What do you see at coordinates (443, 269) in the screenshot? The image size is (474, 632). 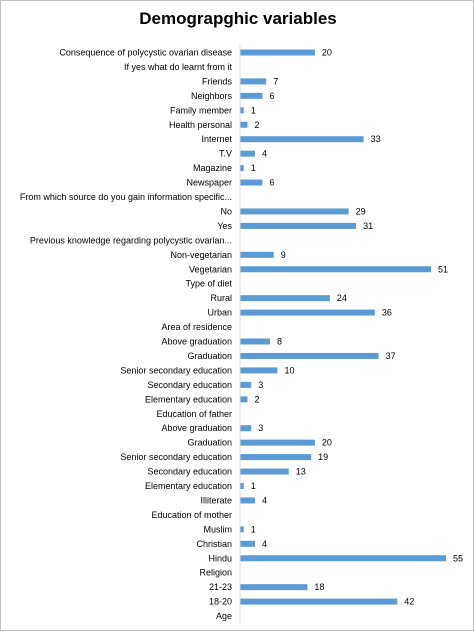 I see `data-label: 51` at bounding box center [443, 269].